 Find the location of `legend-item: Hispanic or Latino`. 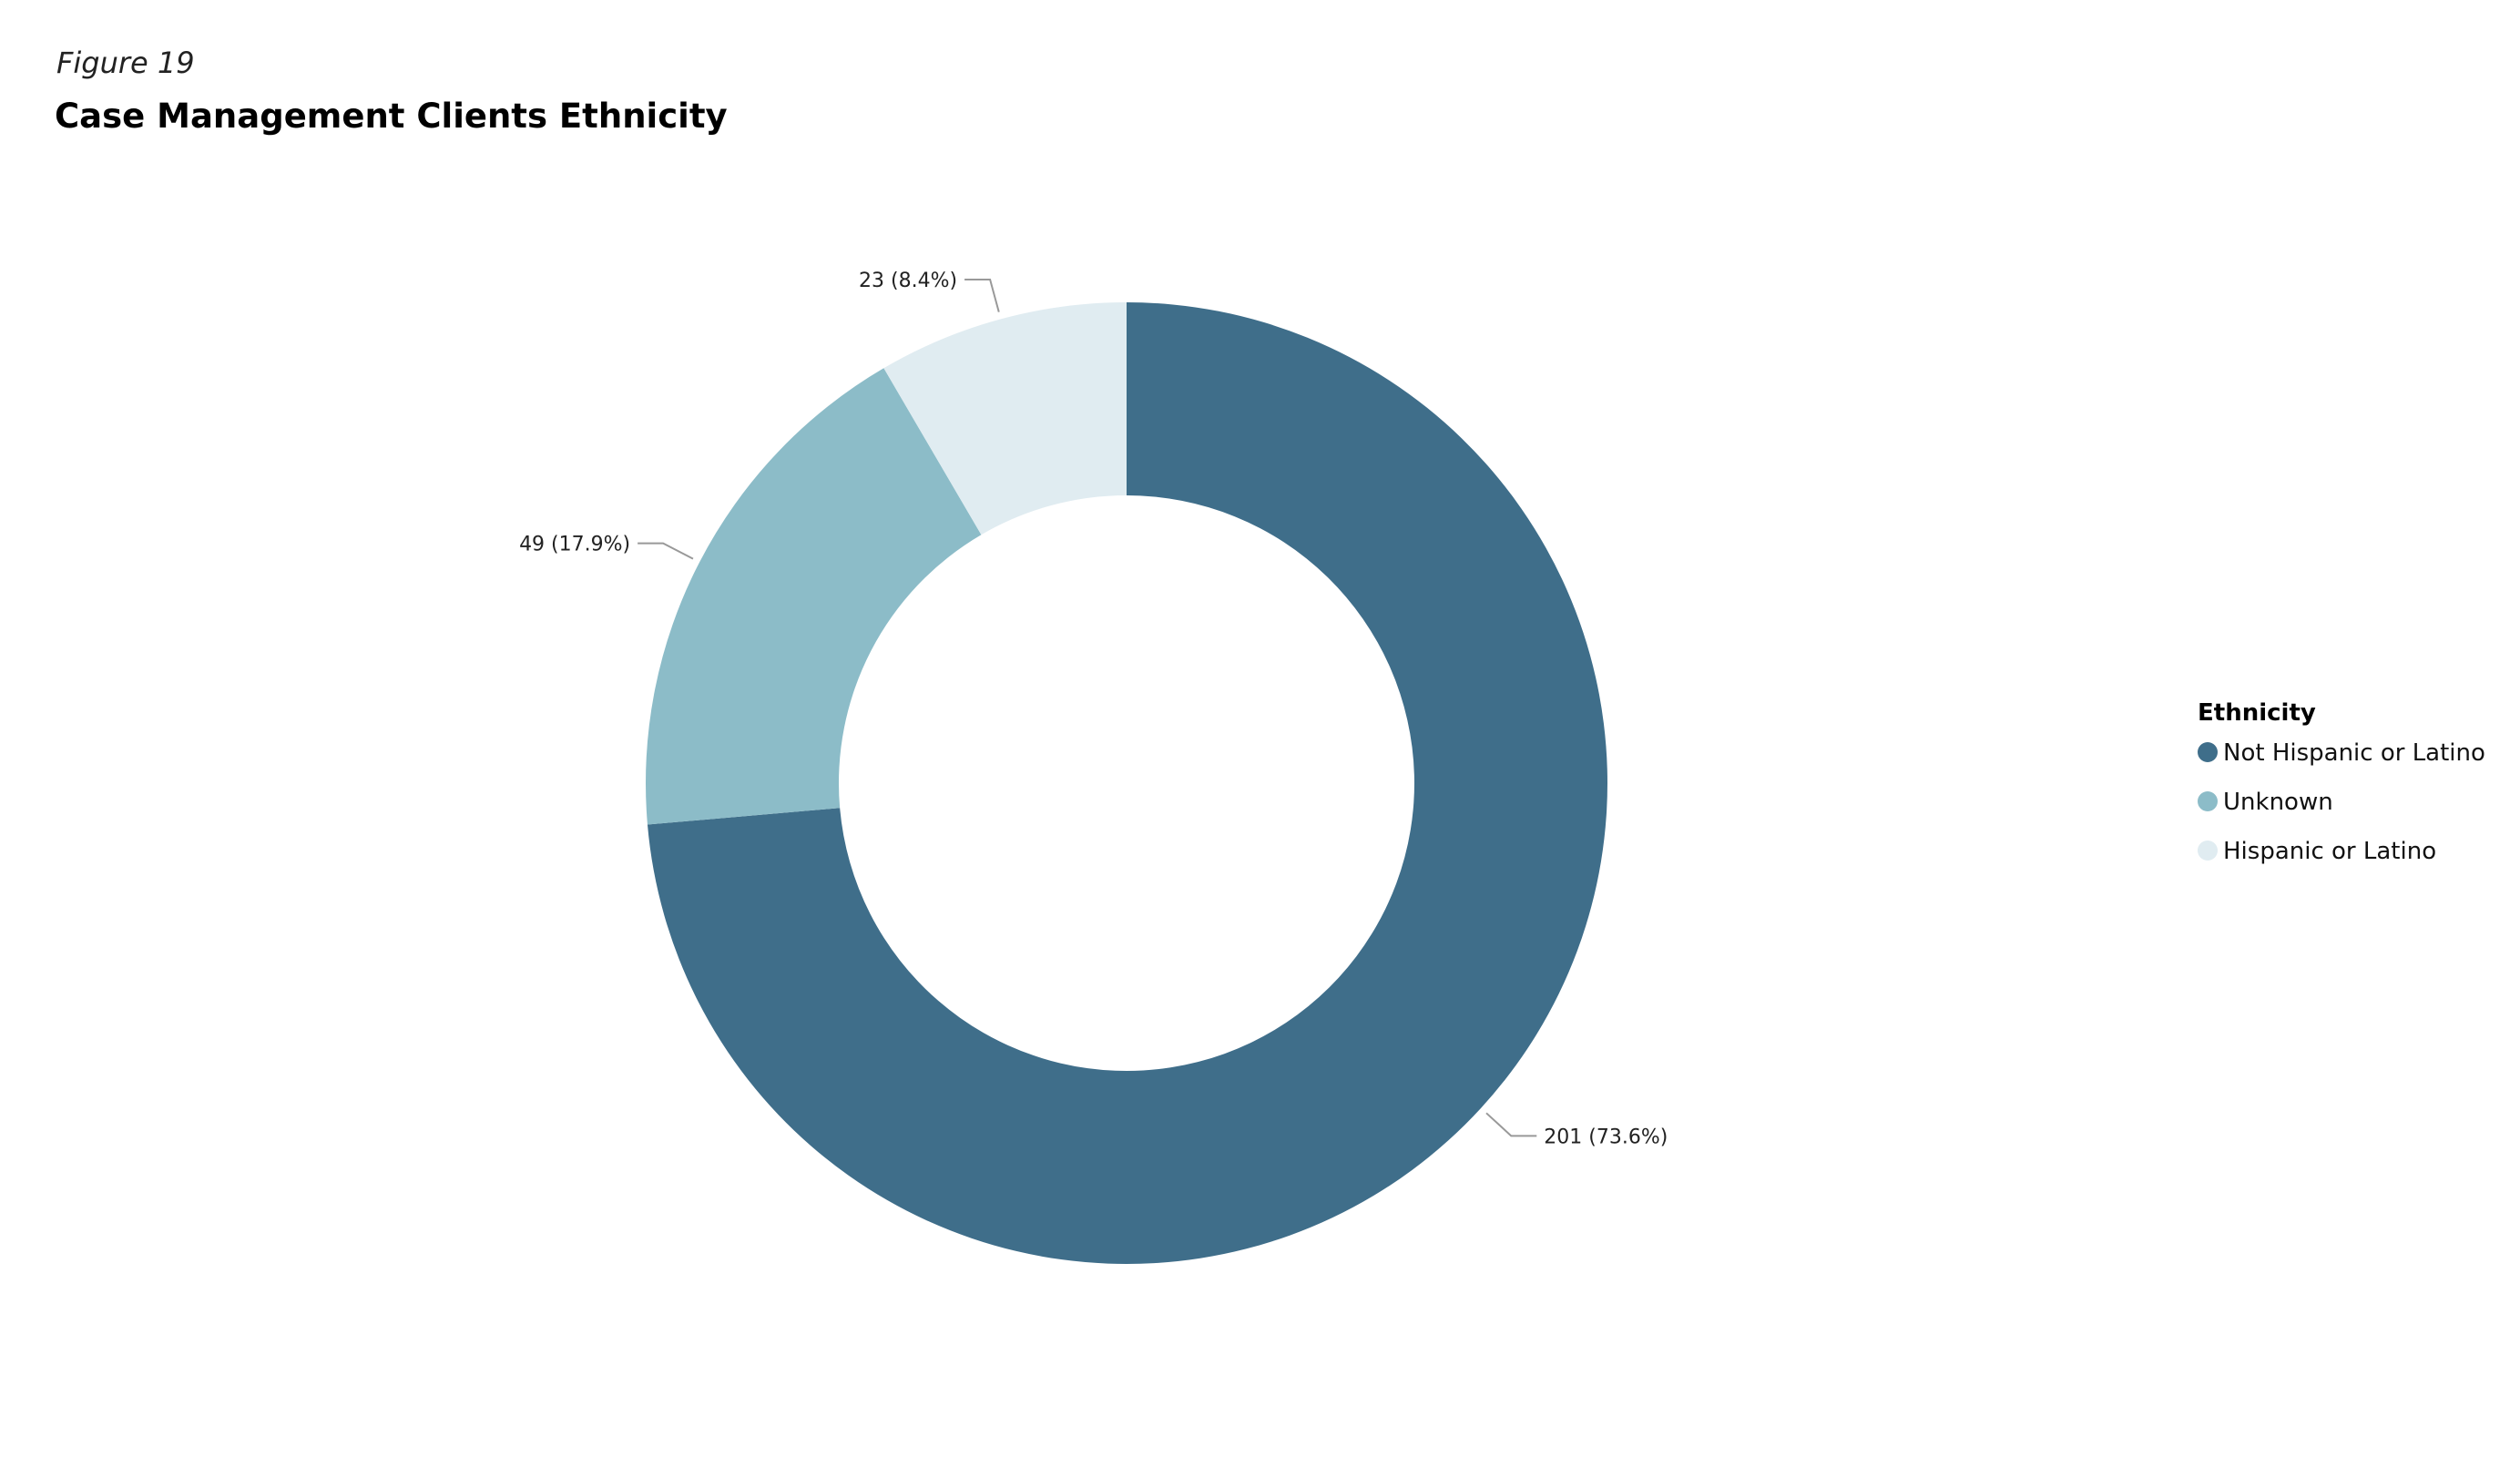

legend-item: Hispanic or Latino is located at coordinates (2329, 851).